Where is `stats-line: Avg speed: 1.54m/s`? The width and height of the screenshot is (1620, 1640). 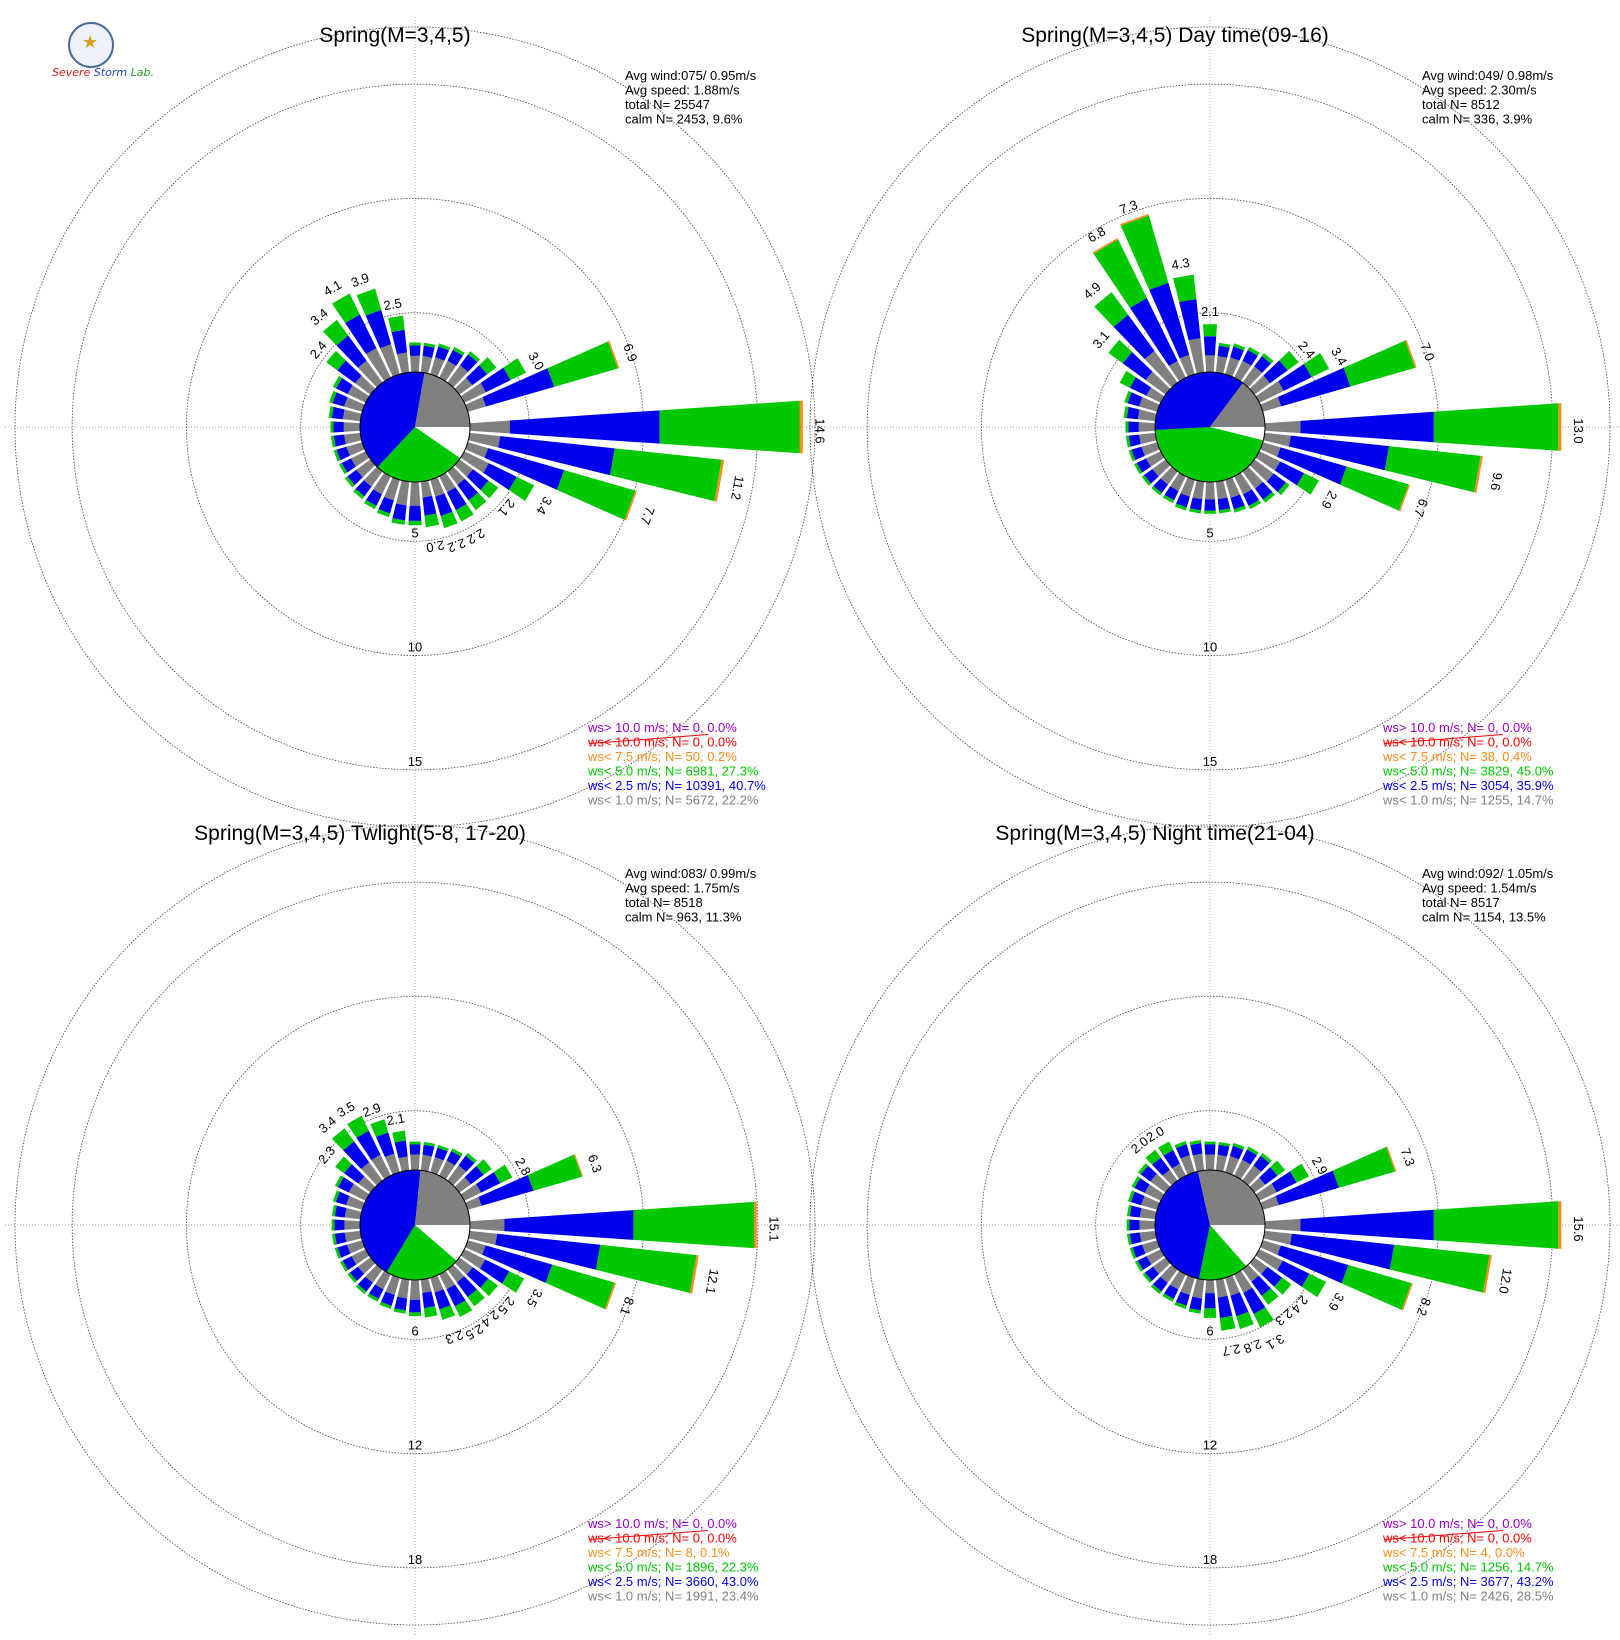 stats-line: Avg speed: 1.54m/s is located at coordinates (1479, 888).